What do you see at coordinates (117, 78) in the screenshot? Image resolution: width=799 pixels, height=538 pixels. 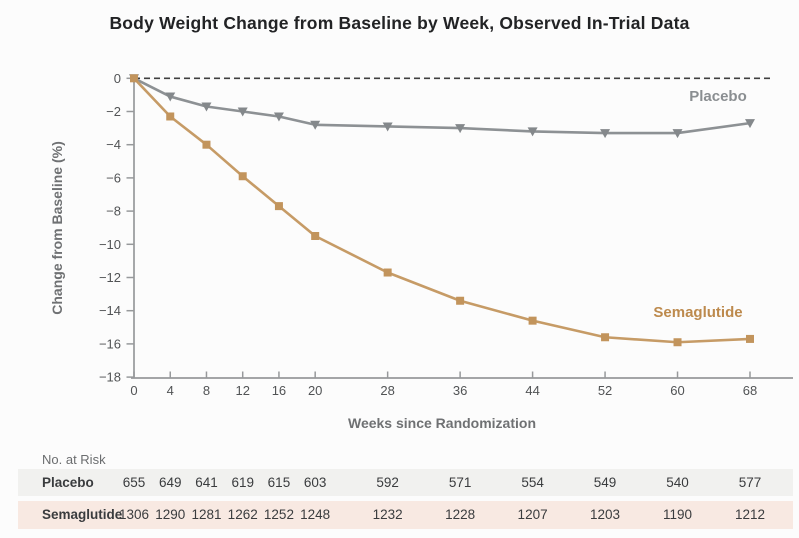 I see `y-tick-label: 0` at bounding box center [117, 78].